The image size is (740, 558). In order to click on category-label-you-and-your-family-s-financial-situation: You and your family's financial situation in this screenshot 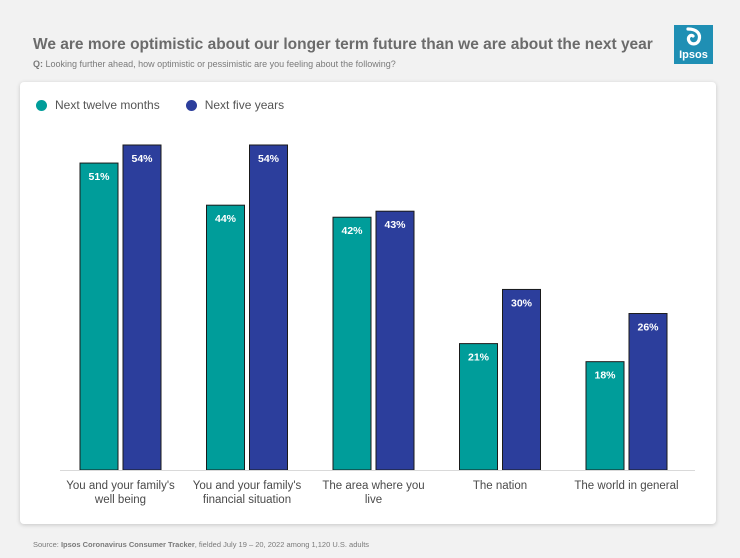, I will do `click(247, 493)`.